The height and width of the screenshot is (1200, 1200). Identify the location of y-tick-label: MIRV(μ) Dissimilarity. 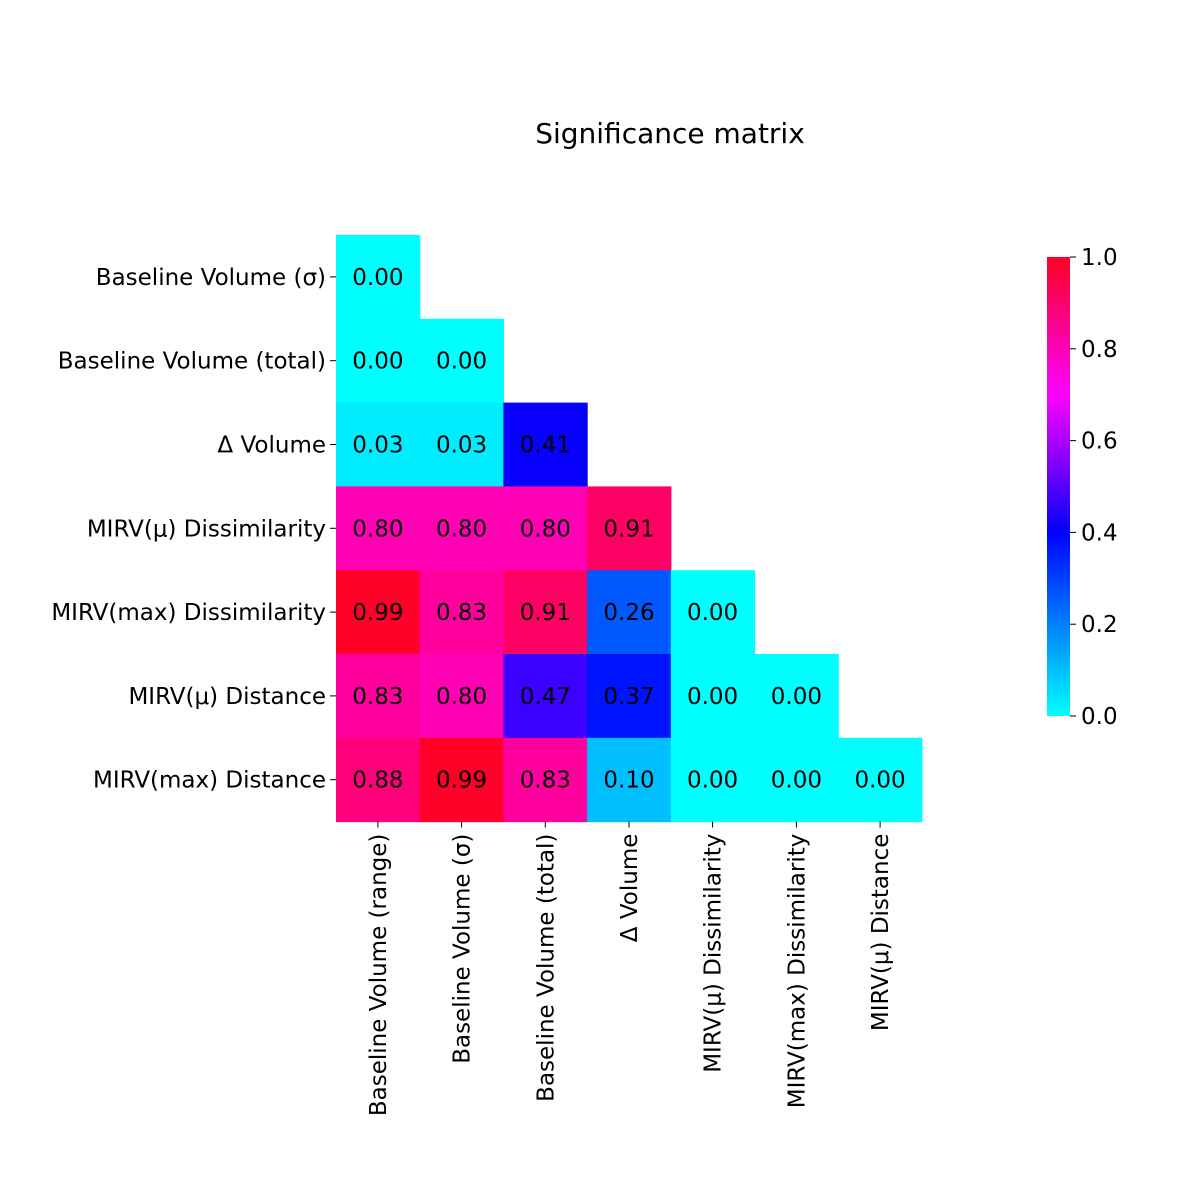
(206, 529).